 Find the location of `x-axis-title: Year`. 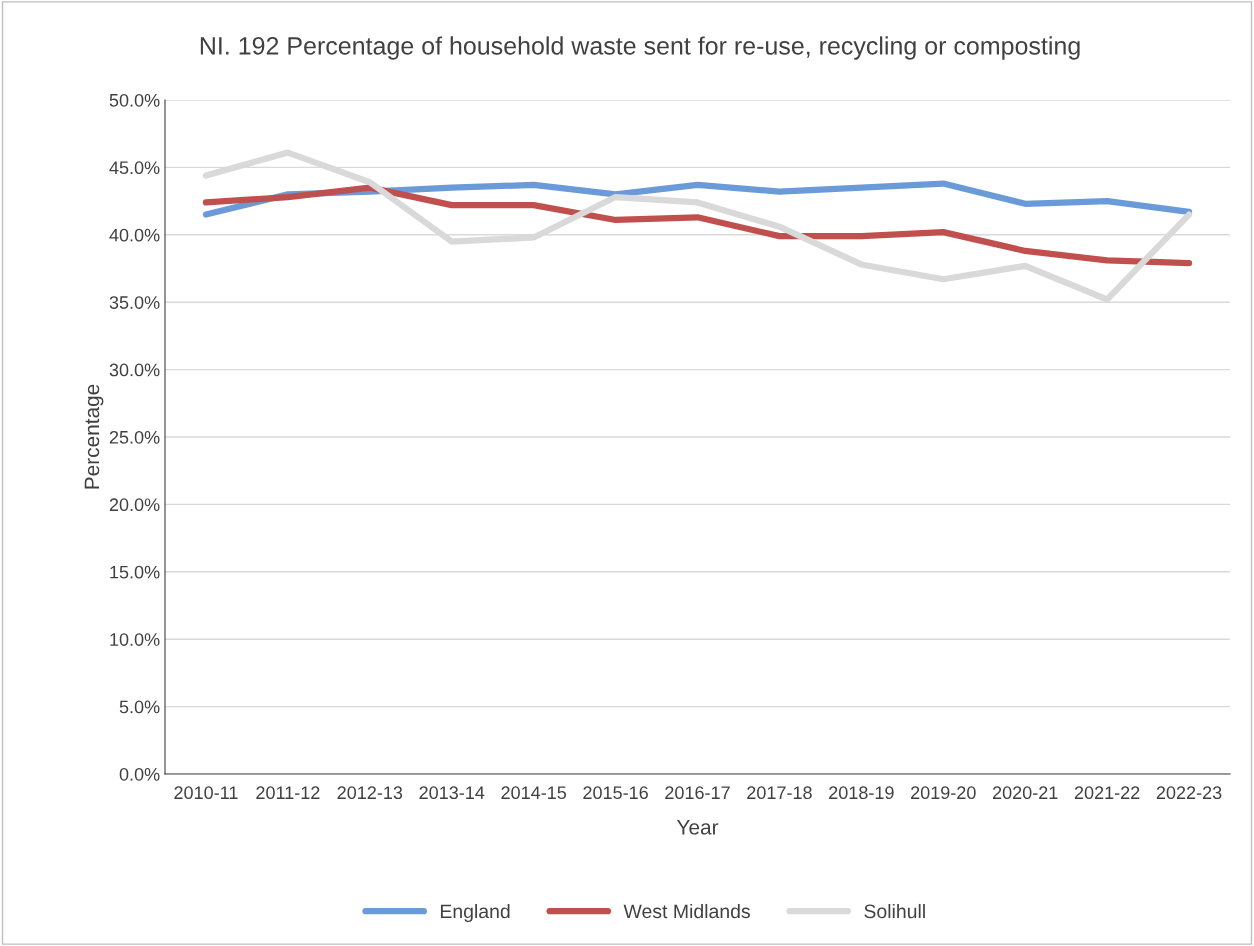

x-axis-title: Year is located at coordinates (697, 827).